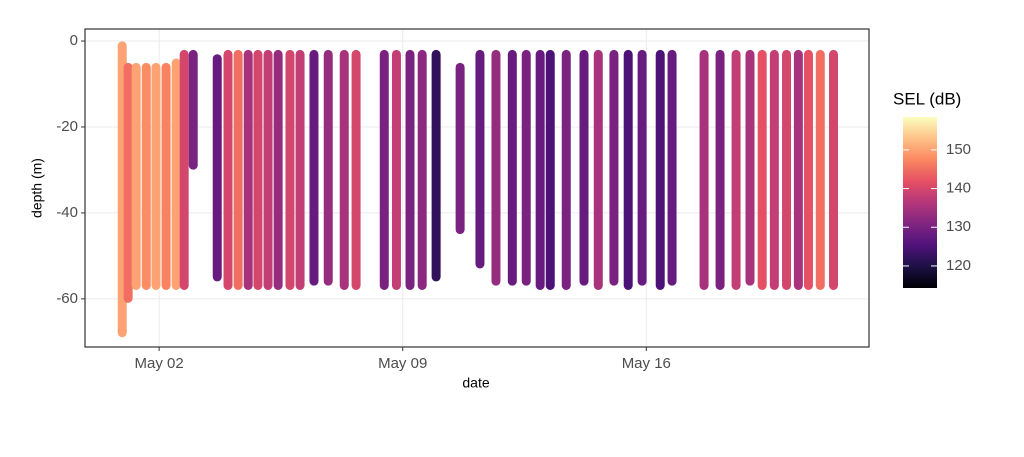 The image size is (1024, 457). What do you see at coordinates (475, 383) in the screenshot?
I see `x-axis-label: date` at bounding box center [475, 383].